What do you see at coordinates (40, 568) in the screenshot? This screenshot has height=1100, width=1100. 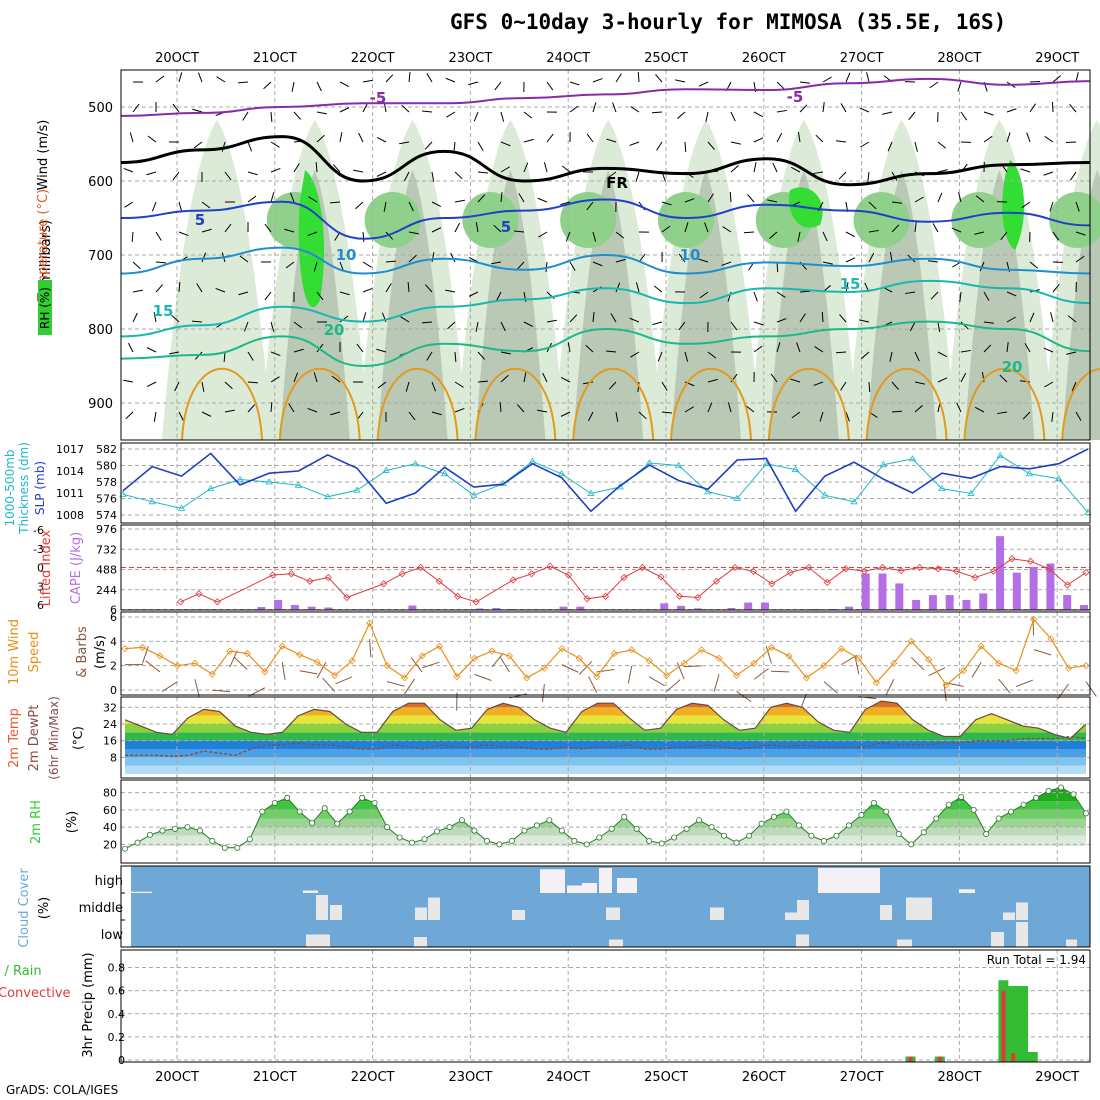 I see `li-tick: 0` at bounding box center [40, 568].